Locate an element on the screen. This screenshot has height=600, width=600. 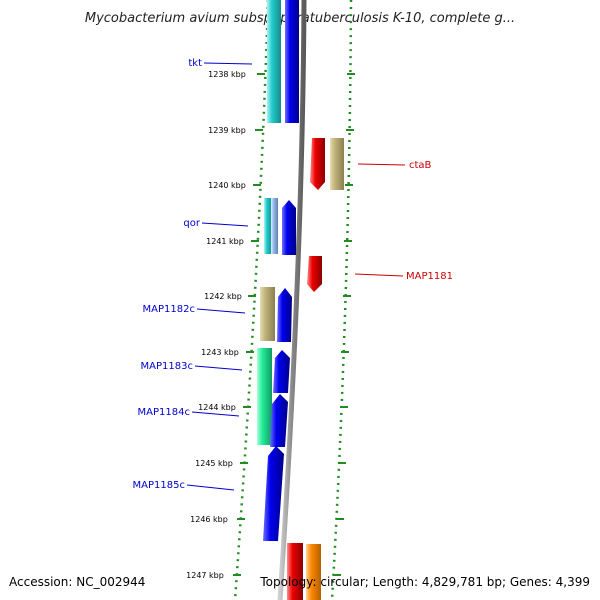
reverse-features is located at coordinates (278, 270).